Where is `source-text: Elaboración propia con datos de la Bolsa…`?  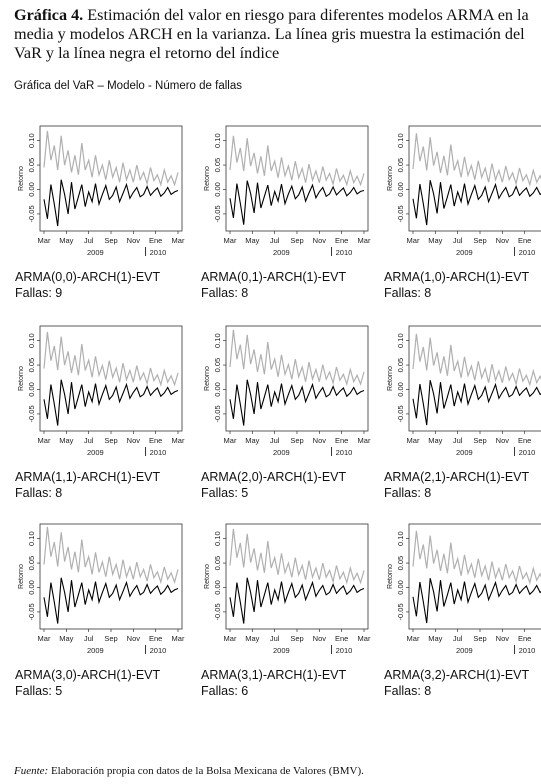 source-text: Elaboración propia con datos de la Bolsa… is located at coordinates (207, 771).